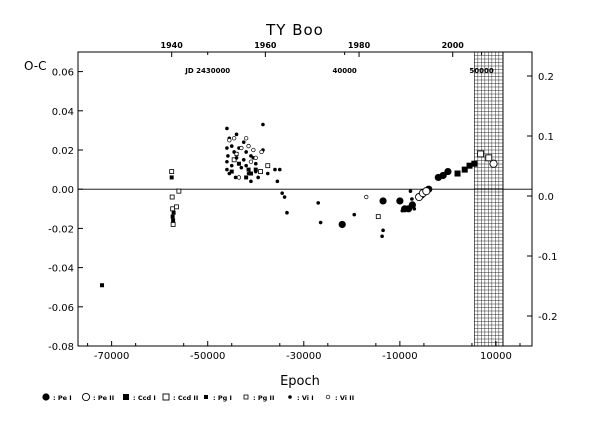 Image resolution: width=590 pixels, height=425 pixels. What do you see at coordinates (263, 398) in the screenshot?
I see `legend-label: : Pg II` at bounding box center [263, 398].